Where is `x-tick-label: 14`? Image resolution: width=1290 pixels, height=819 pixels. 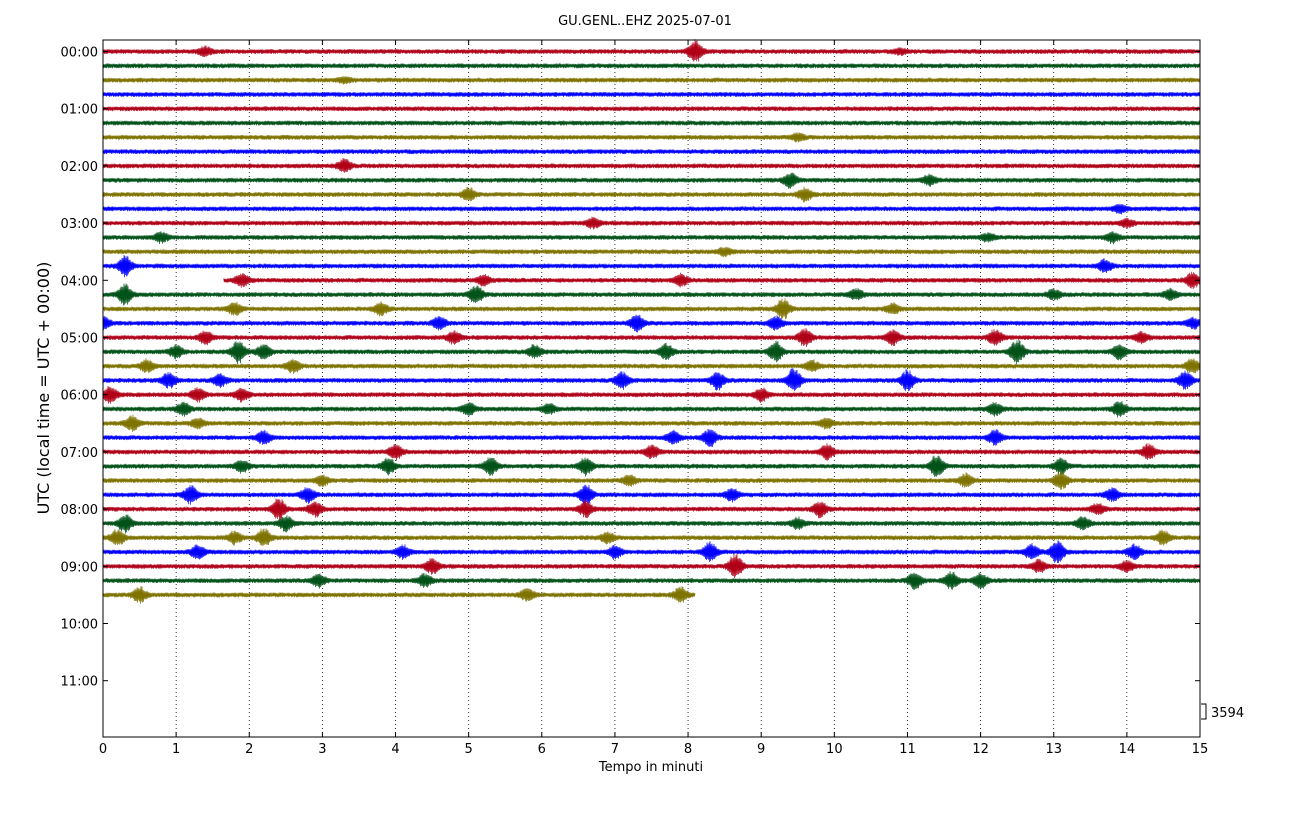 x-tick-label: 14 is located at coordinates (1127, 749).